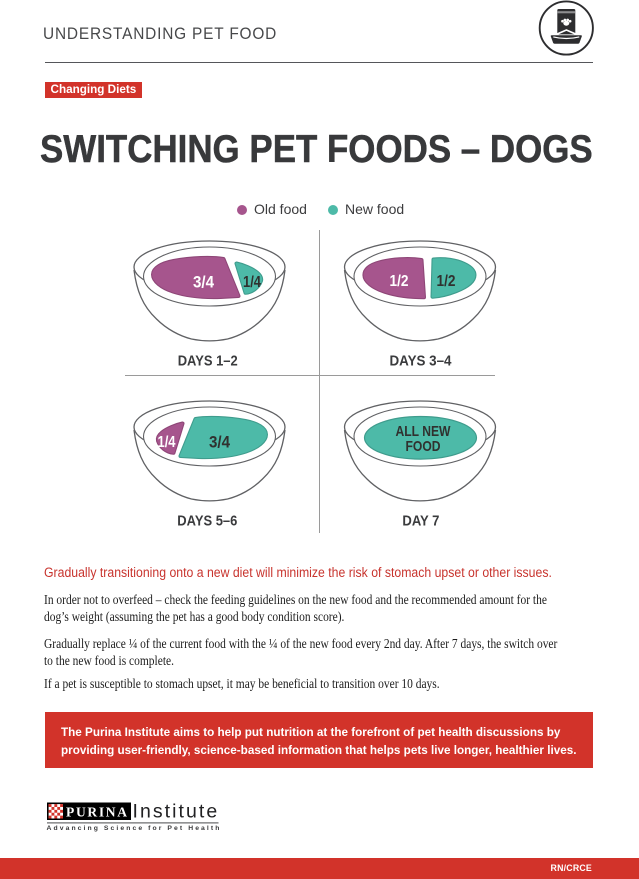 The width and height of the screenshot is (639, 879). What do you see at coordinates (208, 362) in the screenshot?
I see `svg-text: DAYS 1–2` at bounding box center [208, 362].